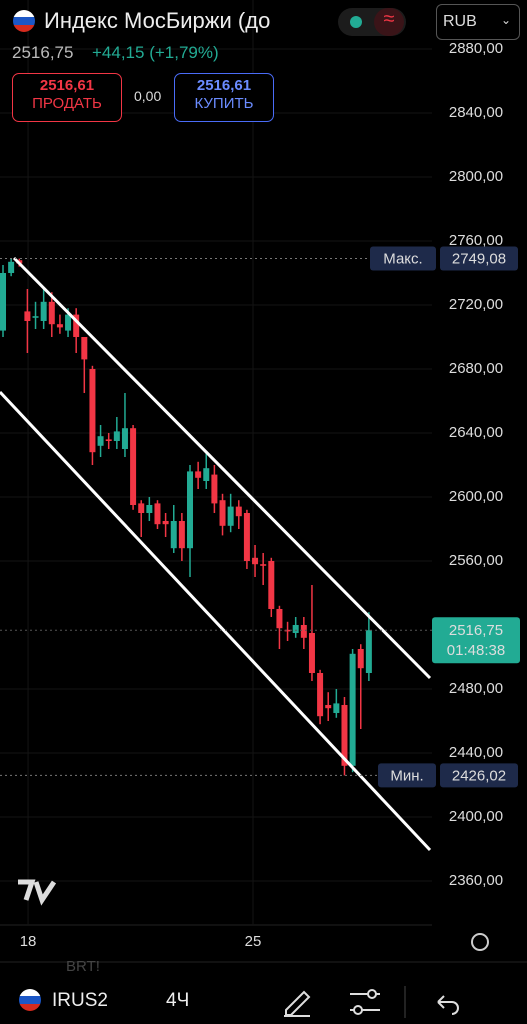 The height and width of the screenshot is (1024, 527). I want to click on x-tick-label: 25, so click(253, 941).